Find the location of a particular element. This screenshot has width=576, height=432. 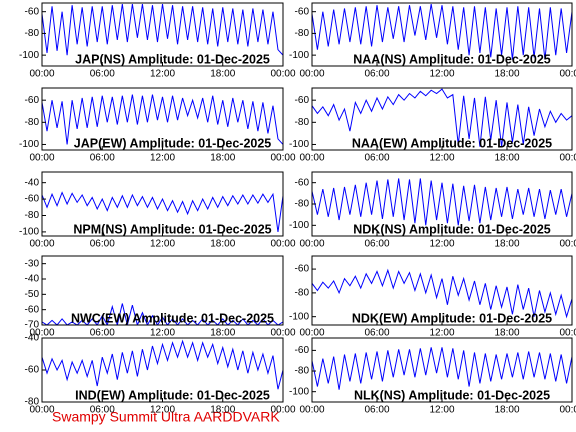

panel-title: NDK(NS) Amplitude: 01-Dec-2025 is located at coordinates (452, 229).